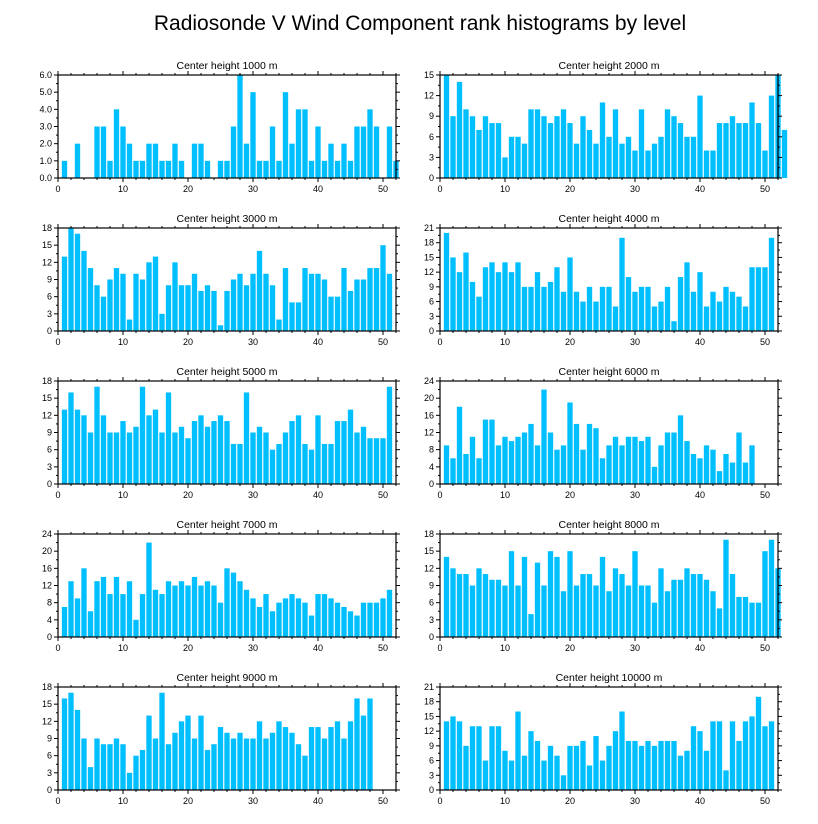 This screenshot has height=824, width=818. What do you see at coordinates (47, 415) in the screenshot?
I see `y-tick-label: 12` at bounding box center [47, 415].